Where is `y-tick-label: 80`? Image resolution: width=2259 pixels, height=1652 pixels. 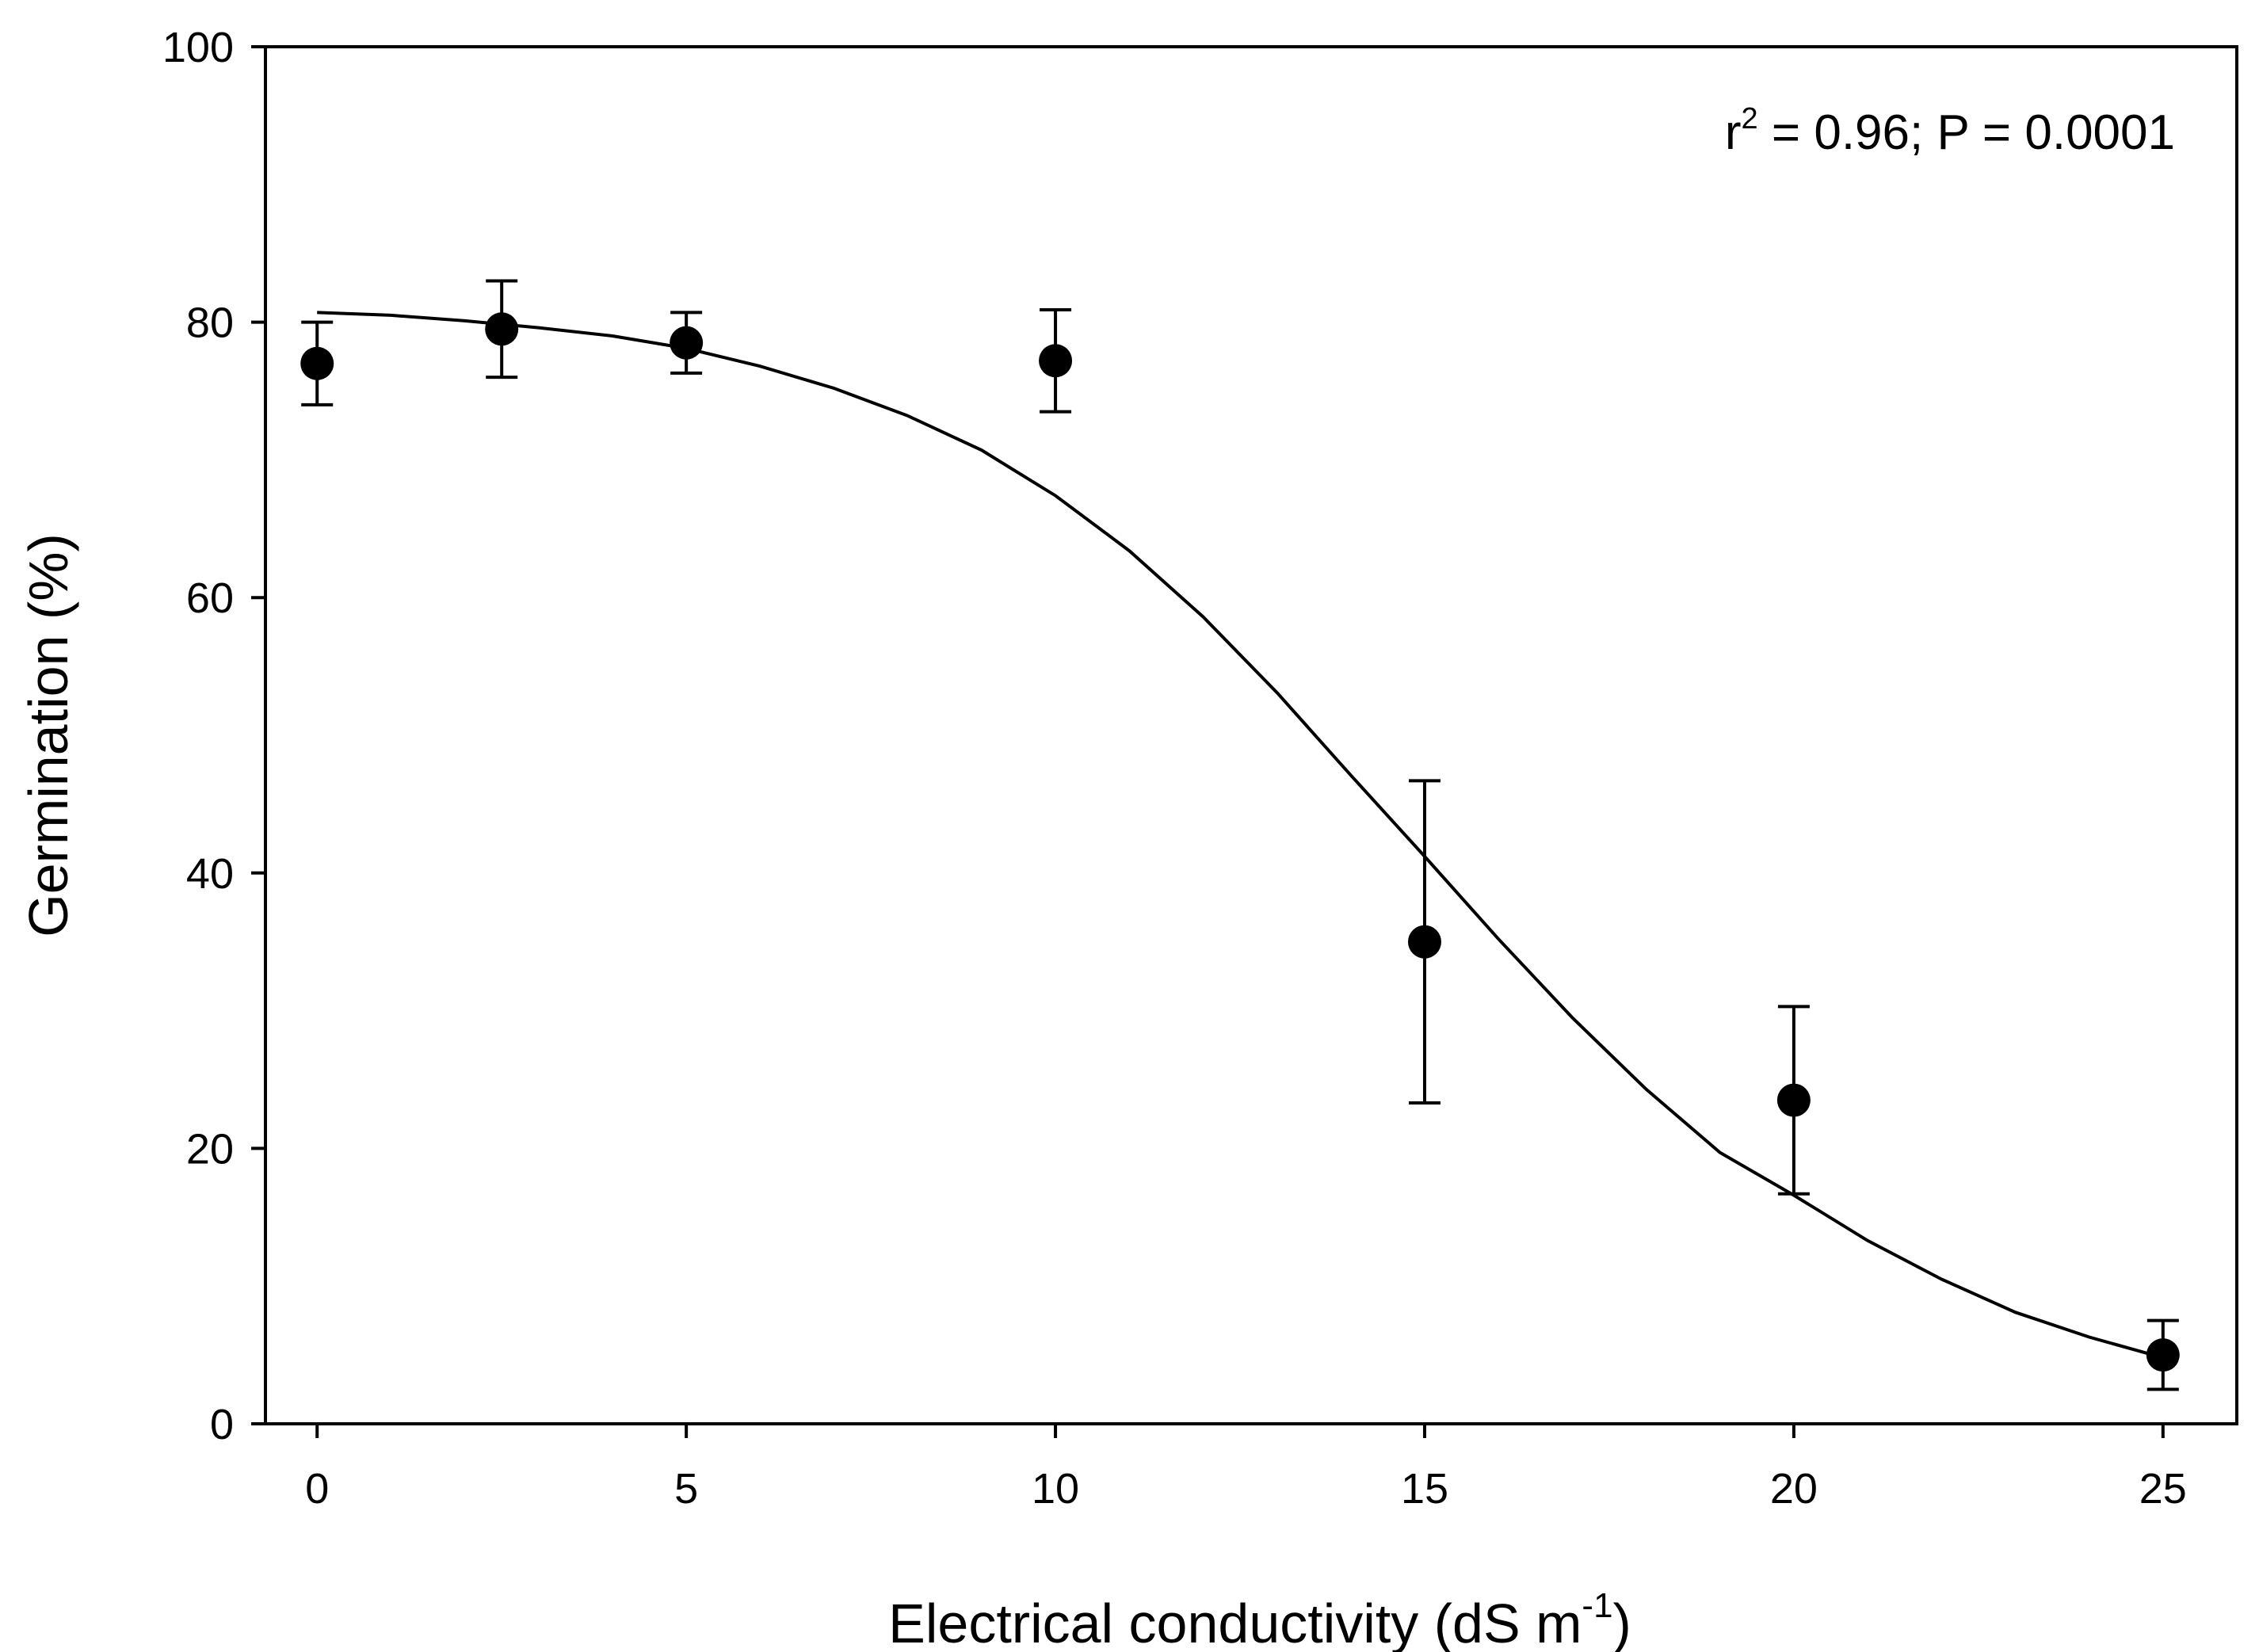 y-tick-label: 80 is located at coordinates (210, 323).